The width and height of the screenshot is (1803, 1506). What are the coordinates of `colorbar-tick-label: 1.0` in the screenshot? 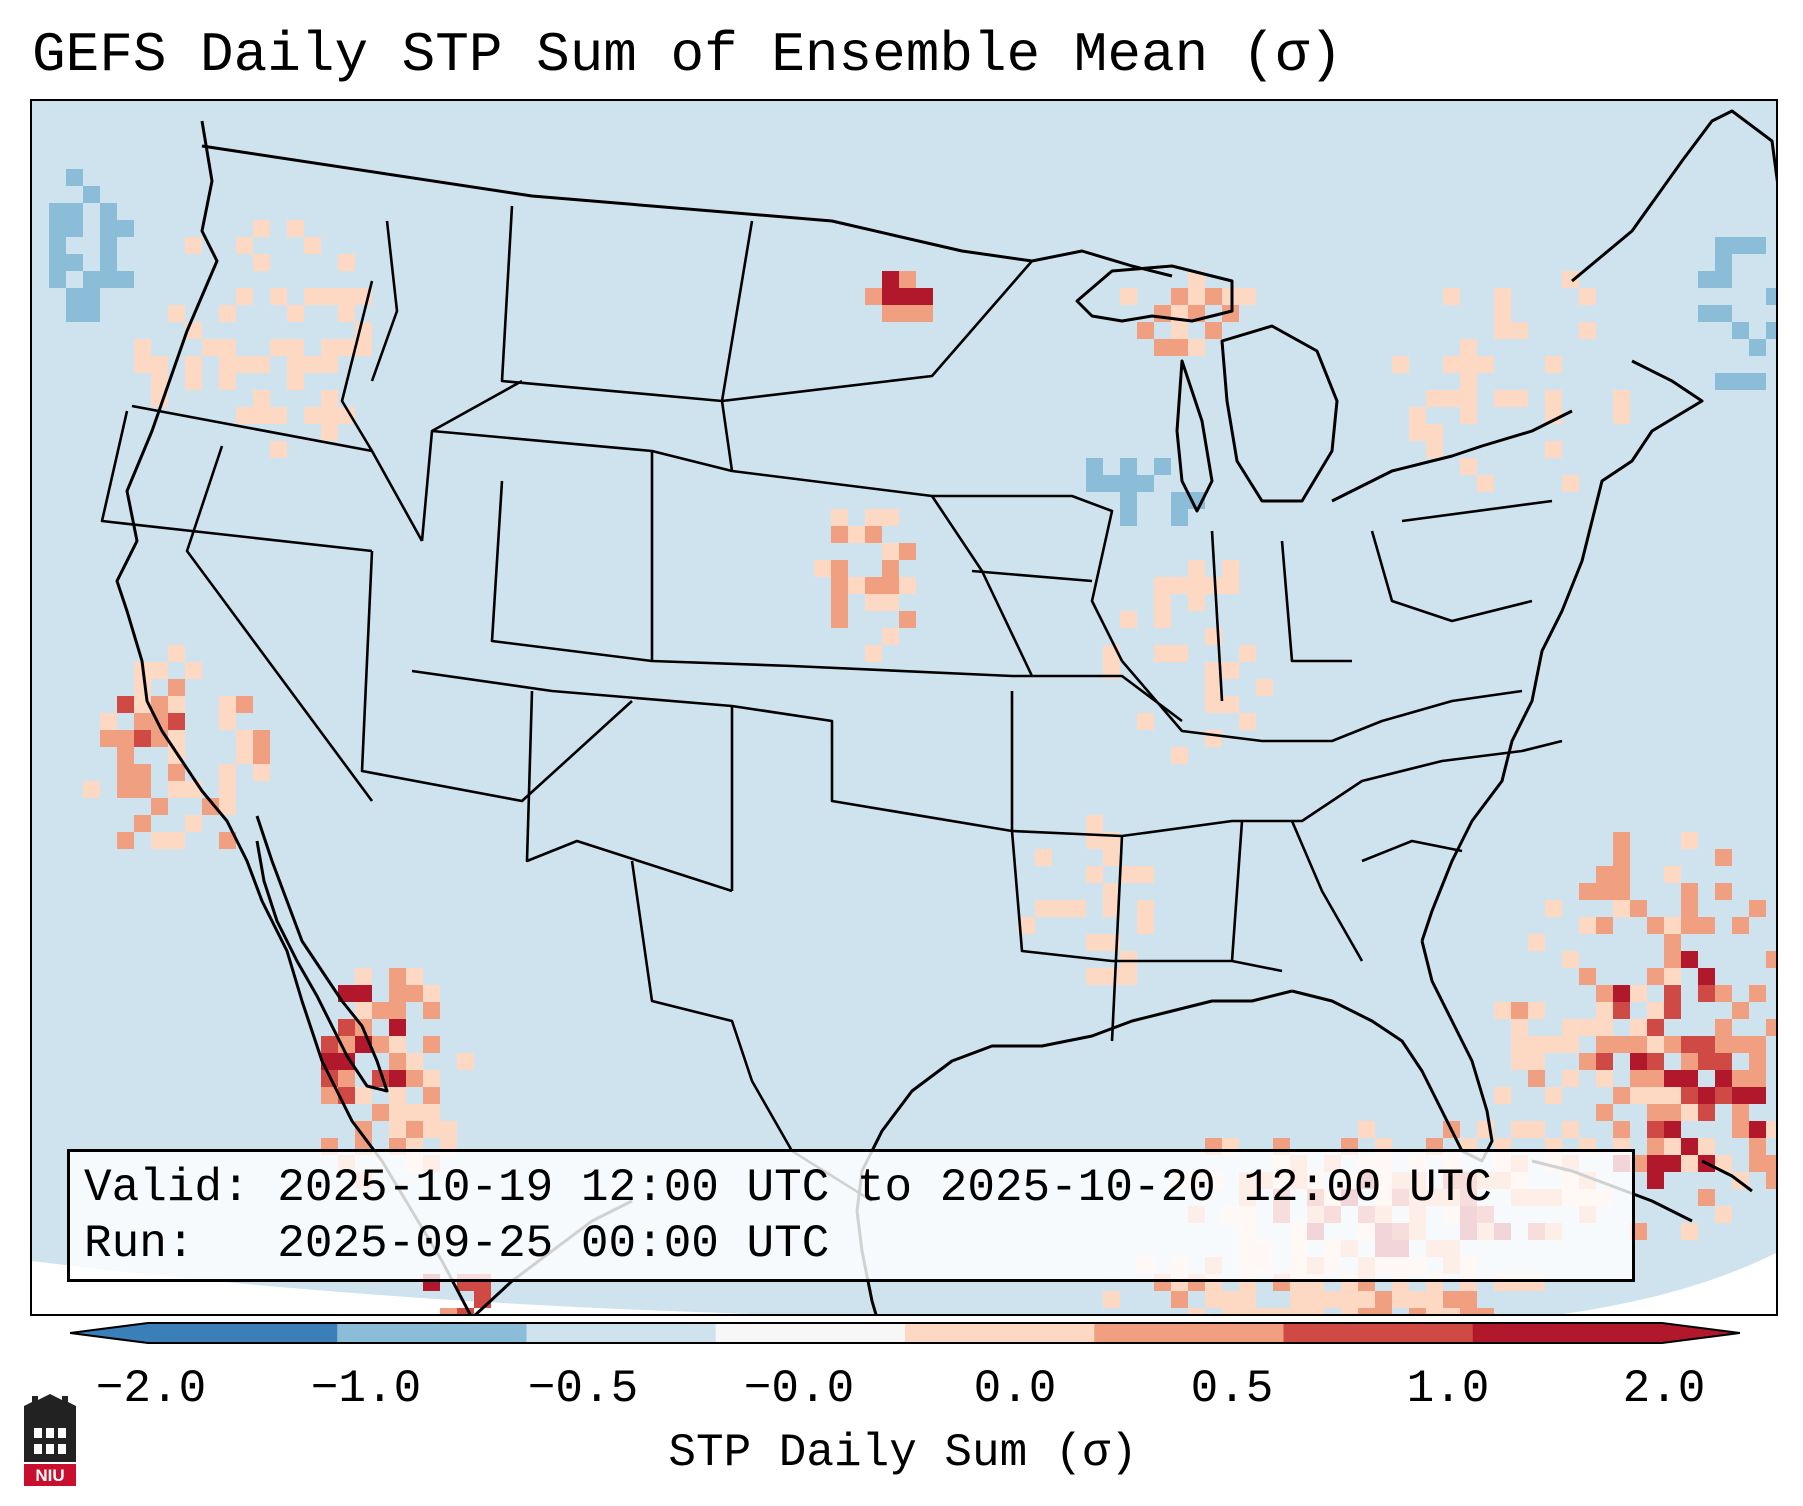 It's located at (1448, 1389).